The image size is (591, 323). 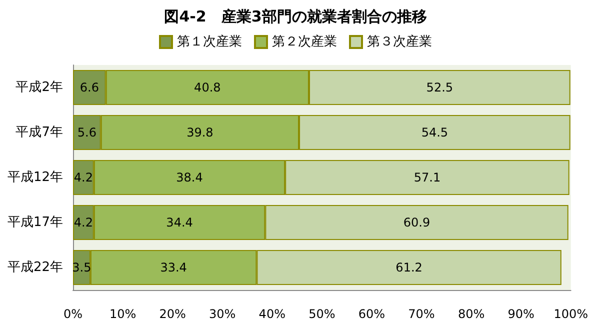 I want to click on data-label: 3.5, so click(x=82, y=267).